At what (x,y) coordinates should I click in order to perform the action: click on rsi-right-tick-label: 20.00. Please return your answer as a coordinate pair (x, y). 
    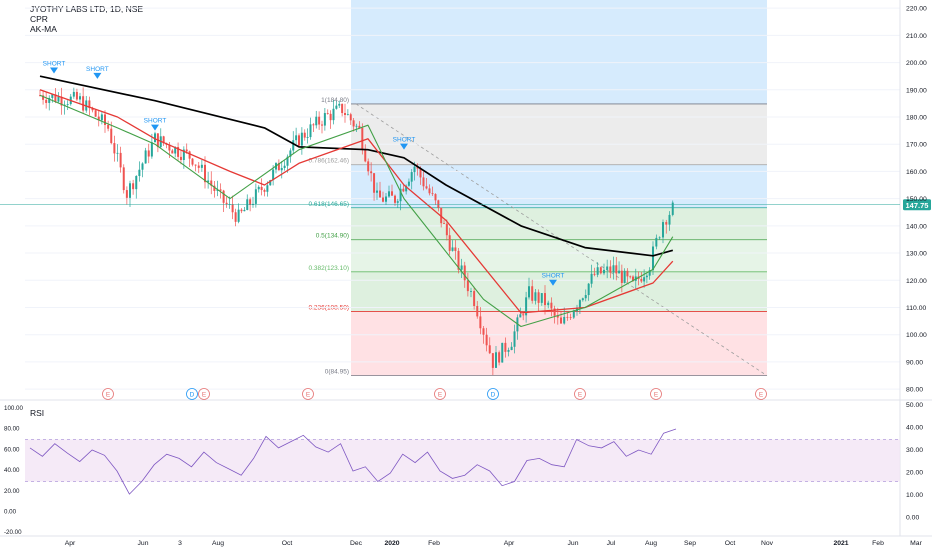
    Looking at the image, I should click on (914, 473).